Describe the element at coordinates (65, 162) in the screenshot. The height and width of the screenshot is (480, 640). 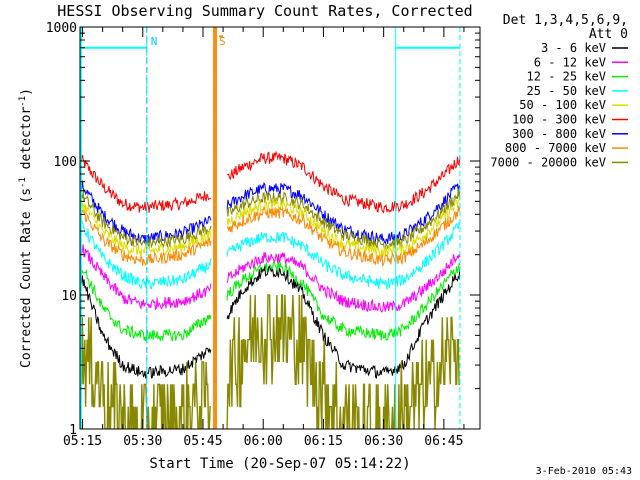
I see `y-tick-label: 100` at that location.